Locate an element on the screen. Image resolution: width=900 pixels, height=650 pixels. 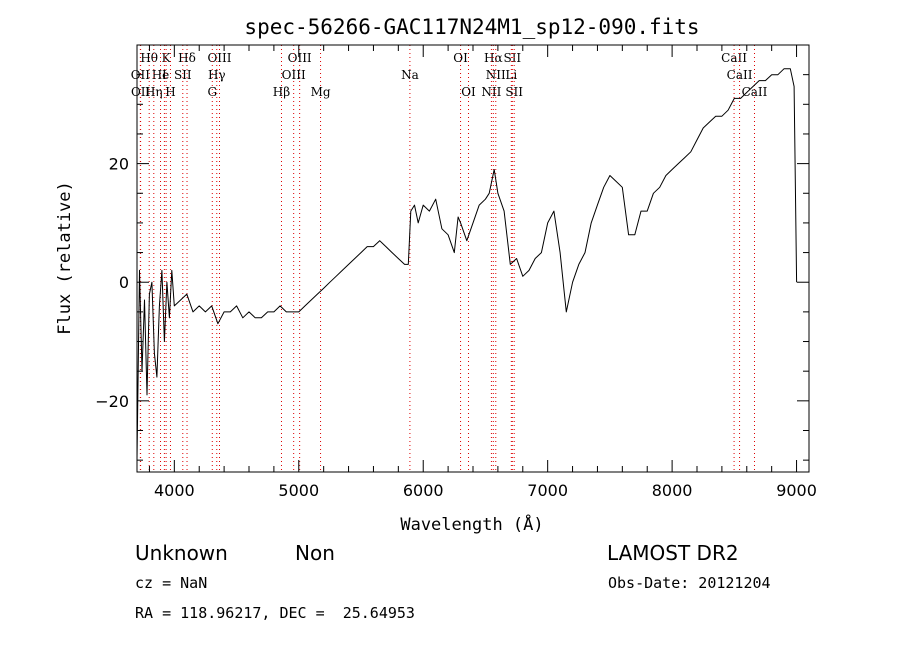
x-tick-label-5: 9000 is located at coordinates (796, 490).